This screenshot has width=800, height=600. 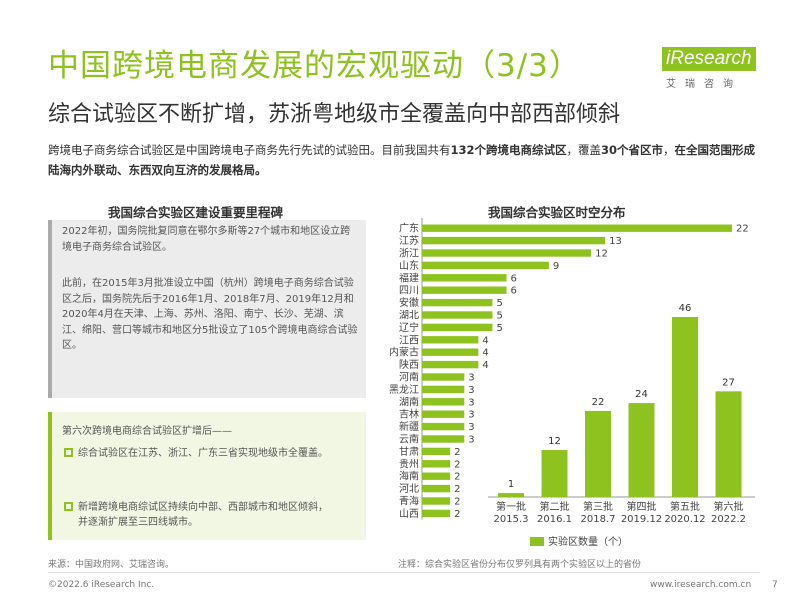 I want to click on logo-subtitle: 艾瑞咨询, so click(x=704, y=84).